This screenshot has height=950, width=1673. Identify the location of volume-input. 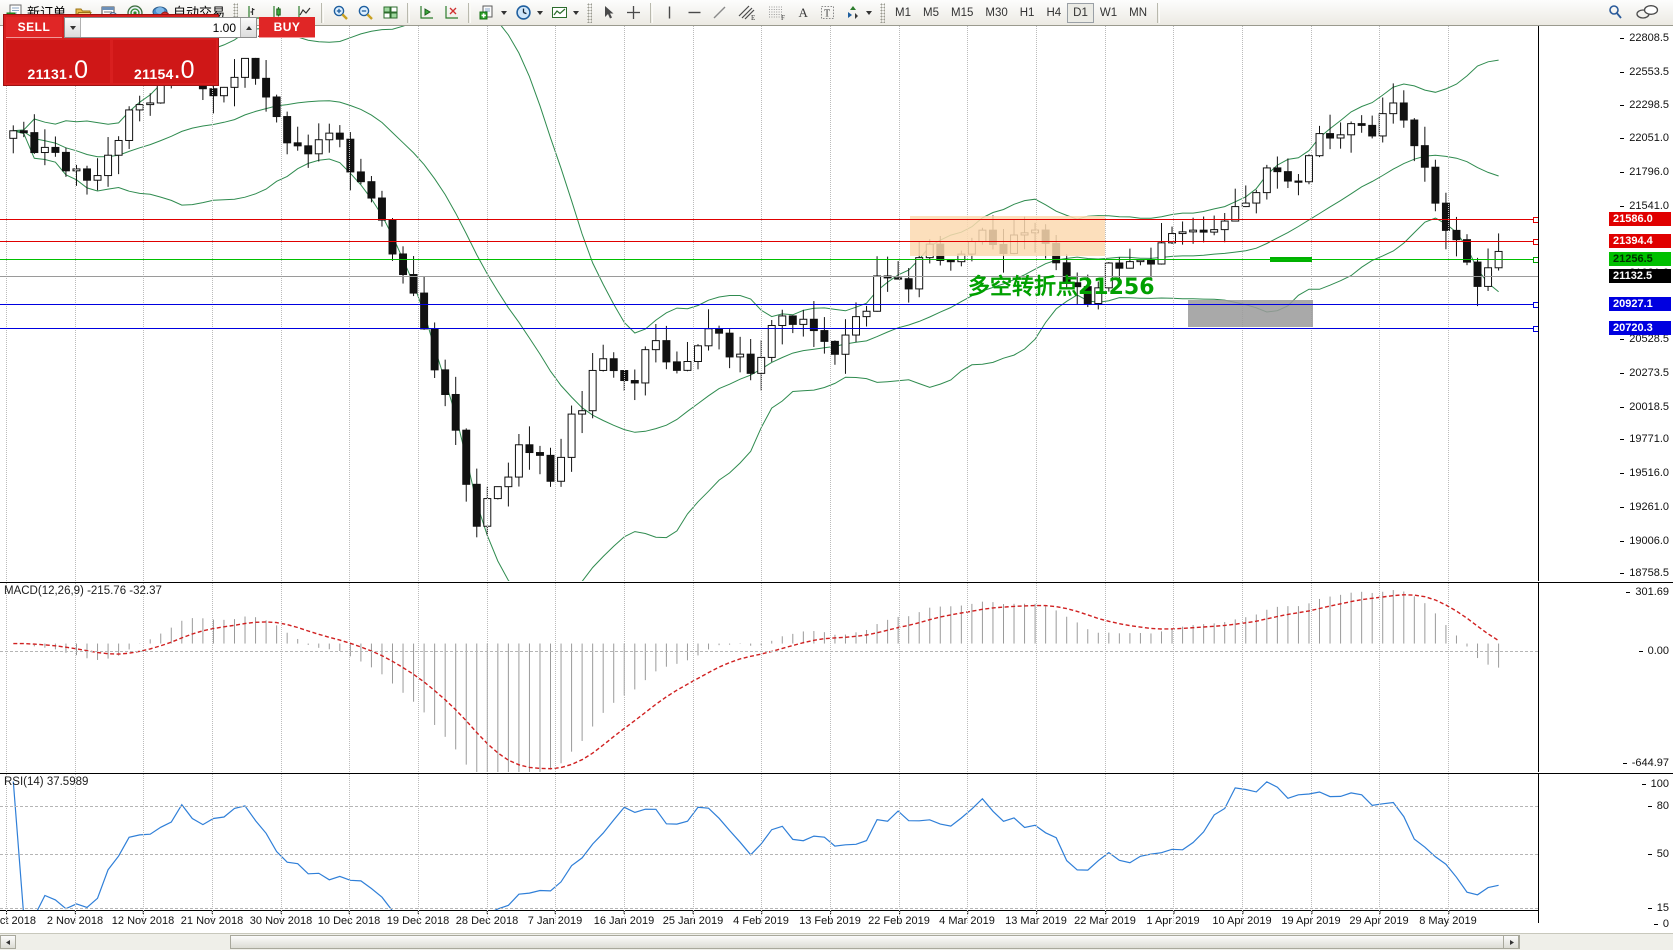
(160, 27).